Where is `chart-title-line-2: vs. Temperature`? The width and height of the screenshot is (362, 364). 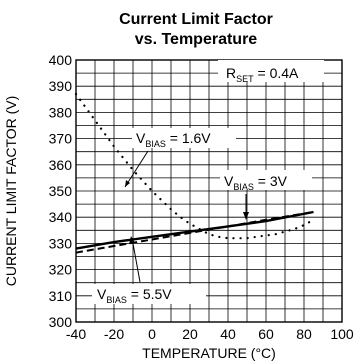
chart-title-line-2: vs. Temperature is located at coordinates (196, 39).